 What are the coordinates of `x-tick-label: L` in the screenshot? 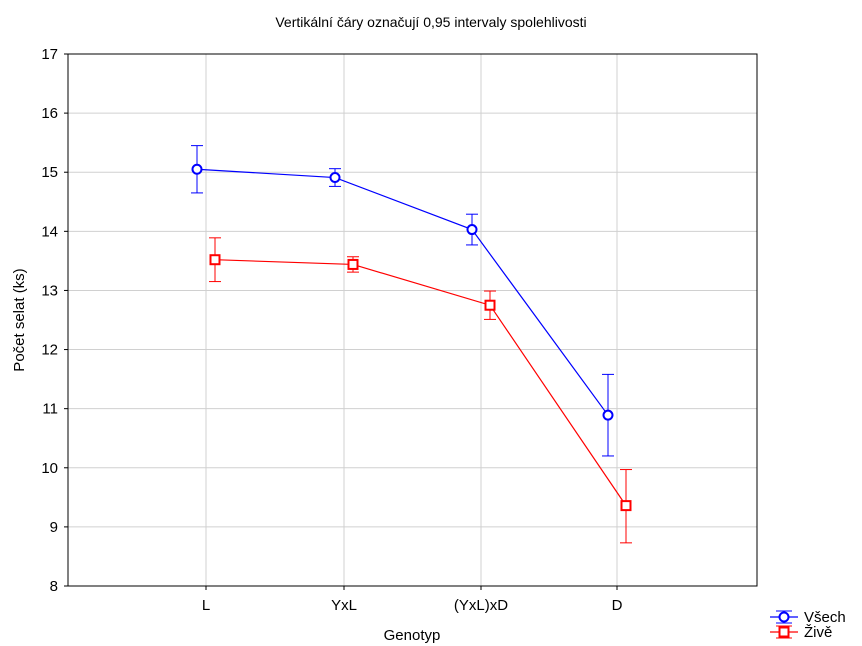 It's located at (206, 605).